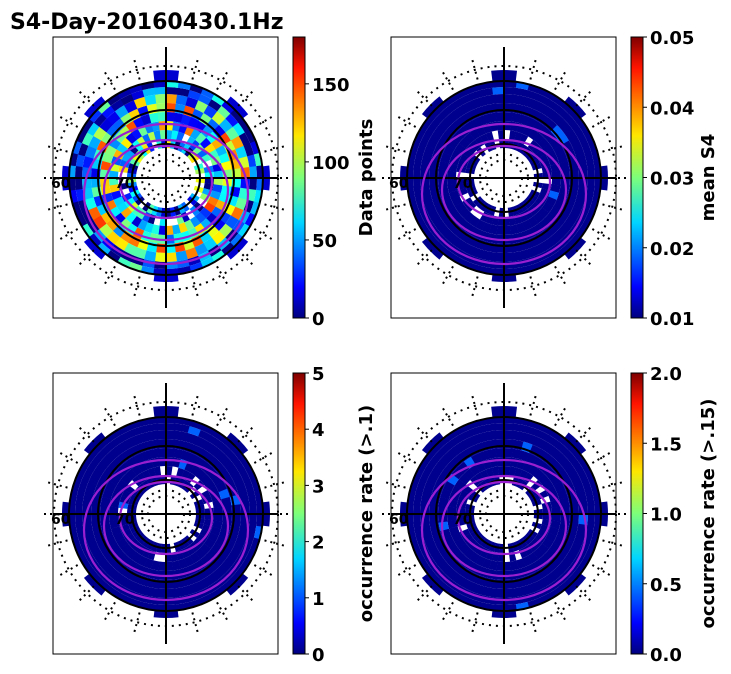 The image size is (731, 674). What do you see at coordinates (331, 163) in the screenshot?
I see `colorbar-tick-label: 100` at bounding box center [331, 163].